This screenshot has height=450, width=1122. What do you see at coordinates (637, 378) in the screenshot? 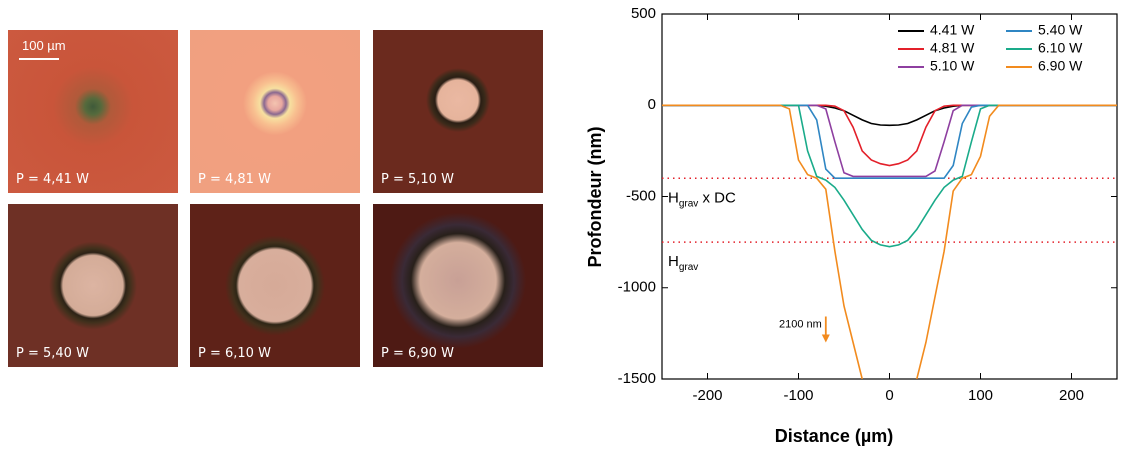
I see `y-tick-label: -1500` at bounding box center [637, 378].